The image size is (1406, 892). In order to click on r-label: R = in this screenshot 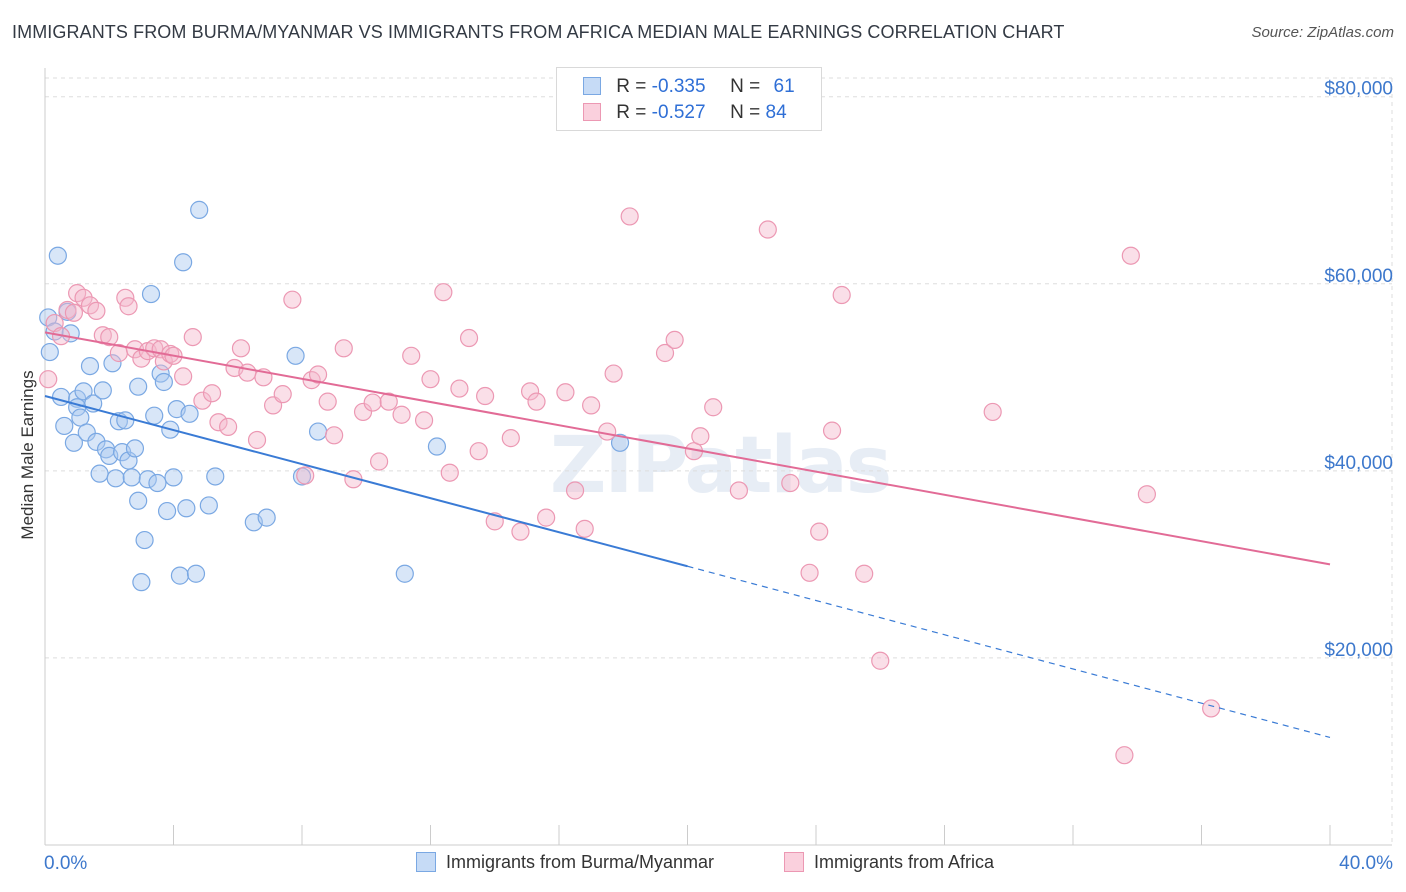, I will do `click(631, 112)`.